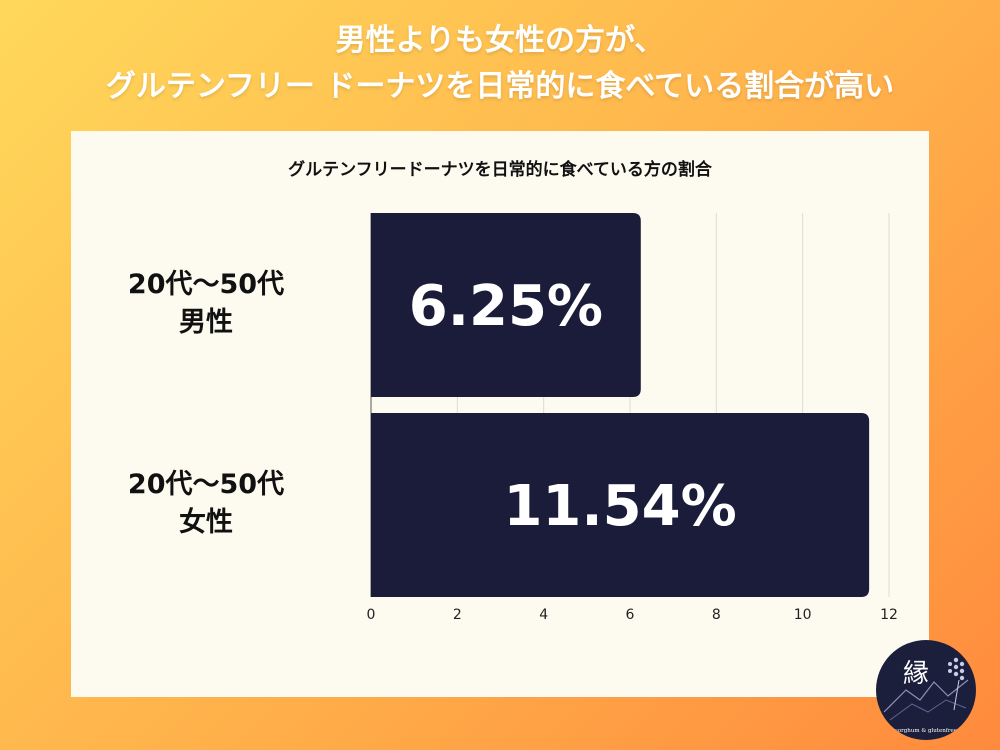  I want to click on bar-male, so click(506, 305).